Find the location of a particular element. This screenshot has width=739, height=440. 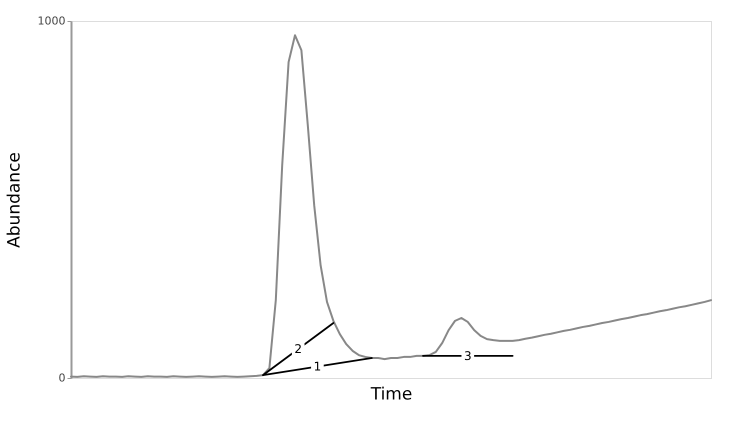

y-axis-title: Abundance is located at coordinates (14, 200).